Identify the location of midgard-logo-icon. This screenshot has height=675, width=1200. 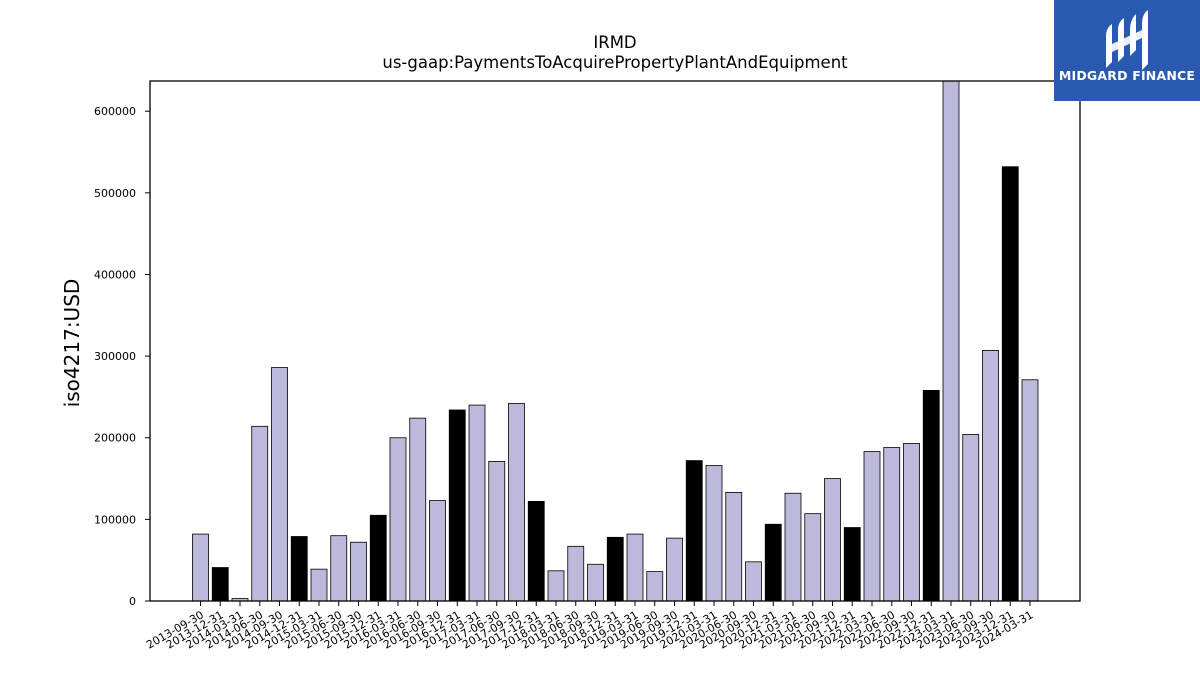
(1127, 40).